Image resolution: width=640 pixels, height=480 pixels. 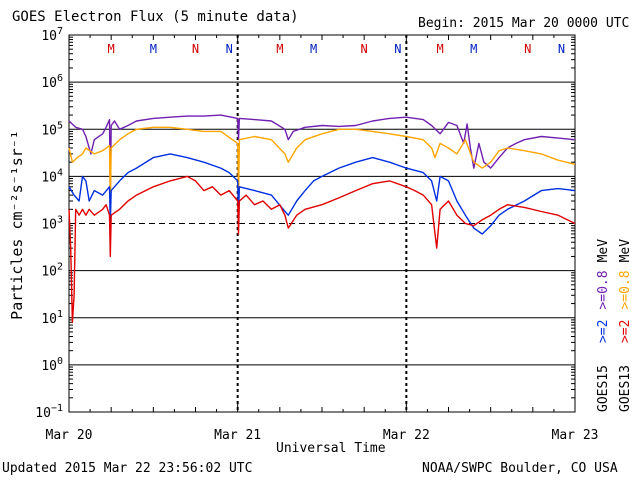 I want to click on legend-goes15-b: >=0.8, so click(x=603, y=290).